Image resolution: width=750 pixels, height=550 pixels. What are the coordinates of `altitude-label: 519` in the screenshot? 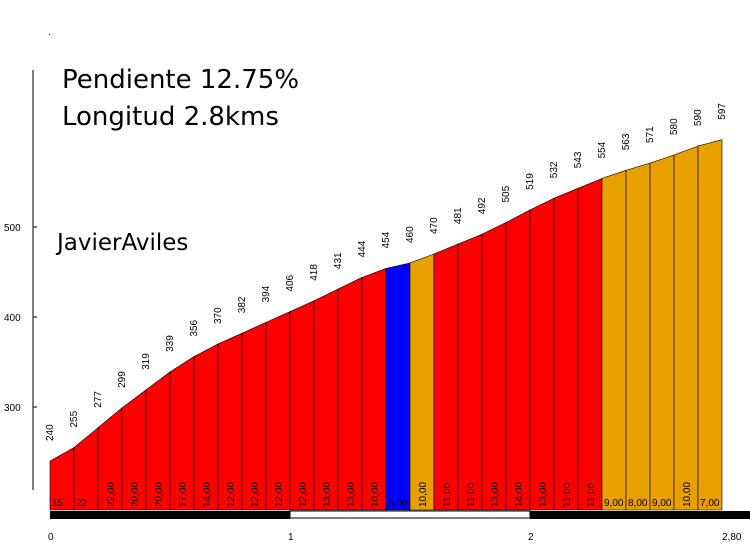 It's located at (530, 181).